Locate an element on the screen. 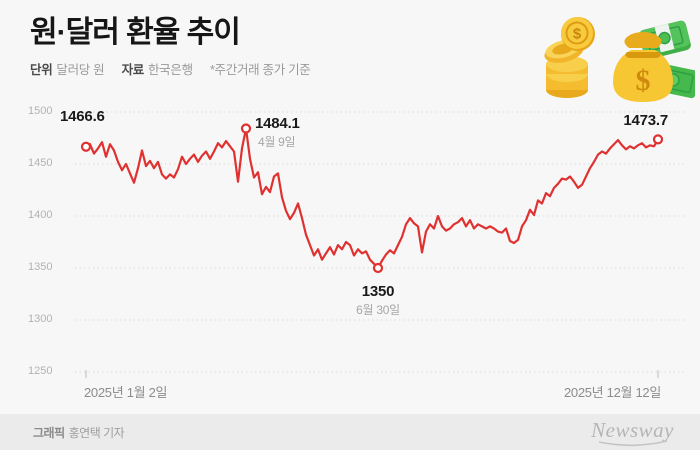 The width and height of the screenshot is (700, 450). source-value: 한국은행 is located at coordinates (170, 70).